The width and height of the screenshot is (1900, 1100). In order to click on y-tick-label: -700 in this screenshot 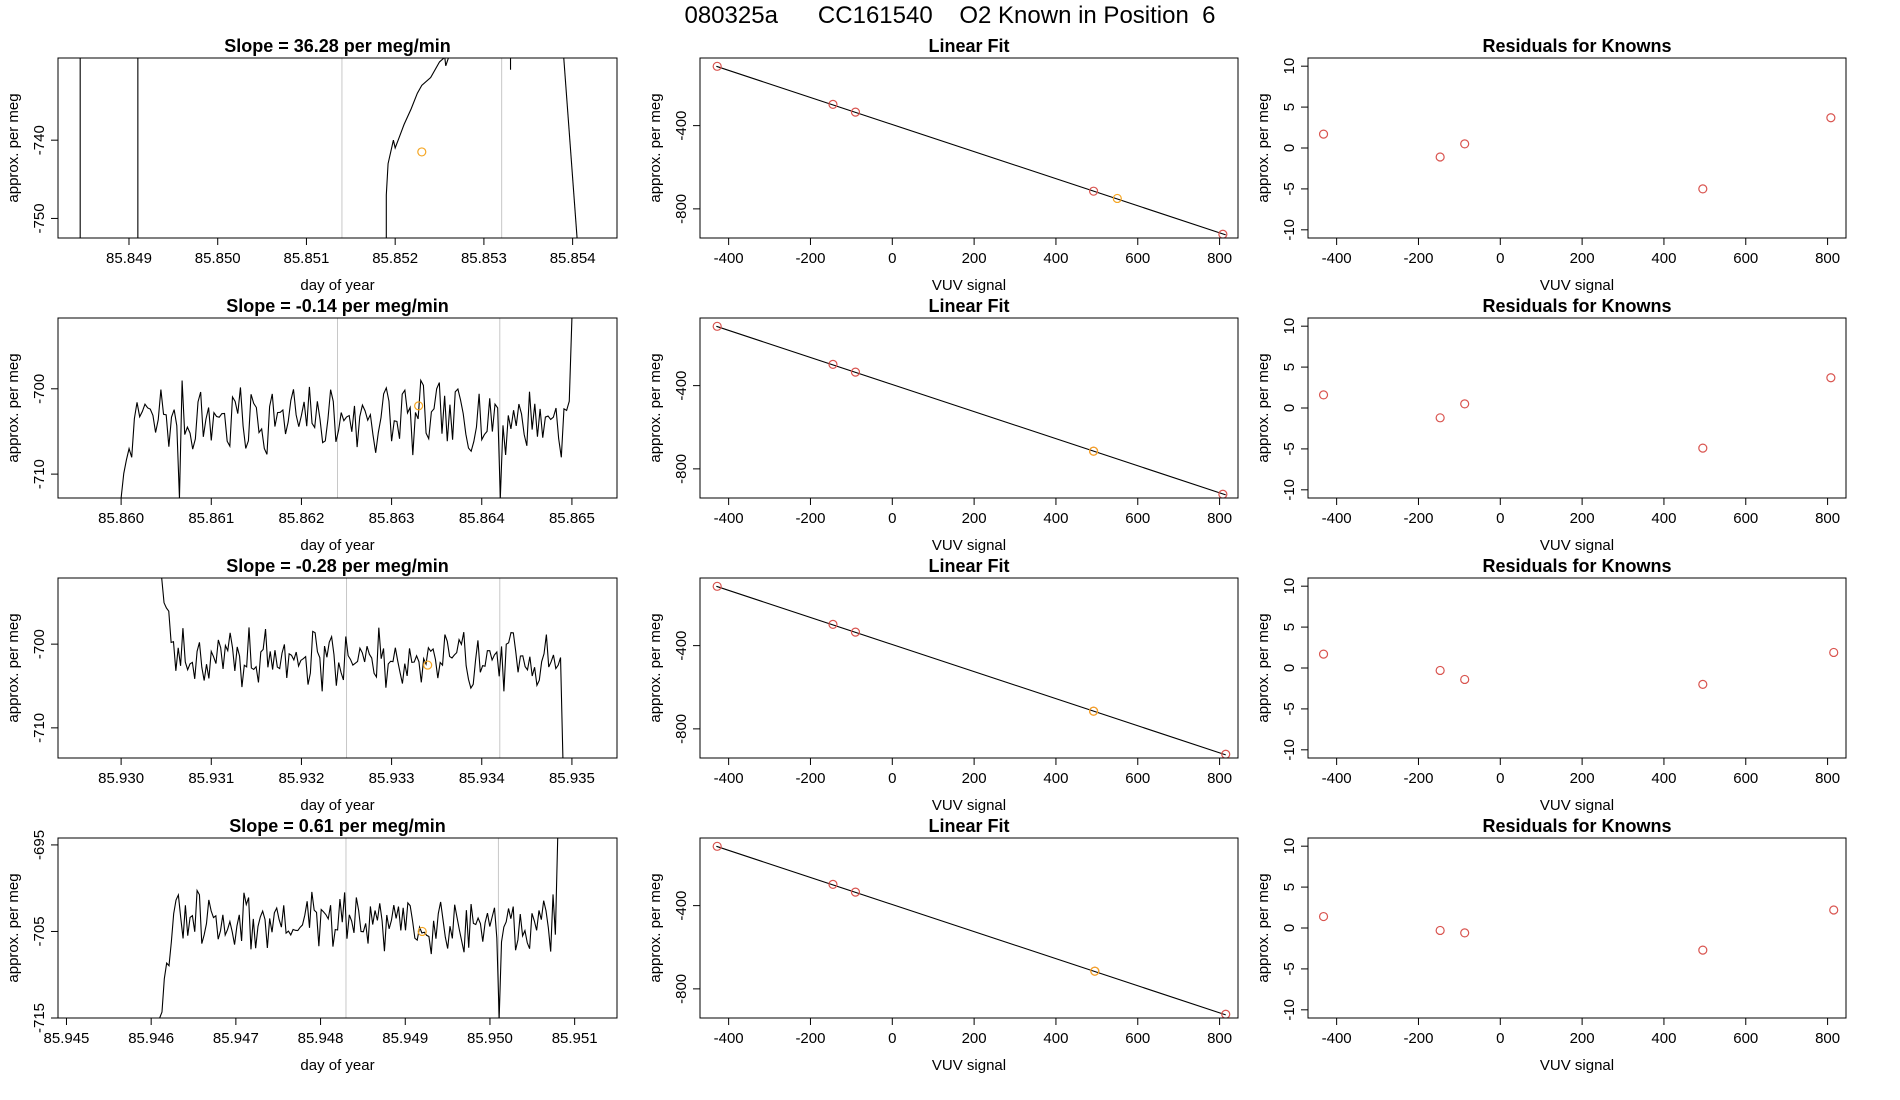, I will do `click(39, 644)`.